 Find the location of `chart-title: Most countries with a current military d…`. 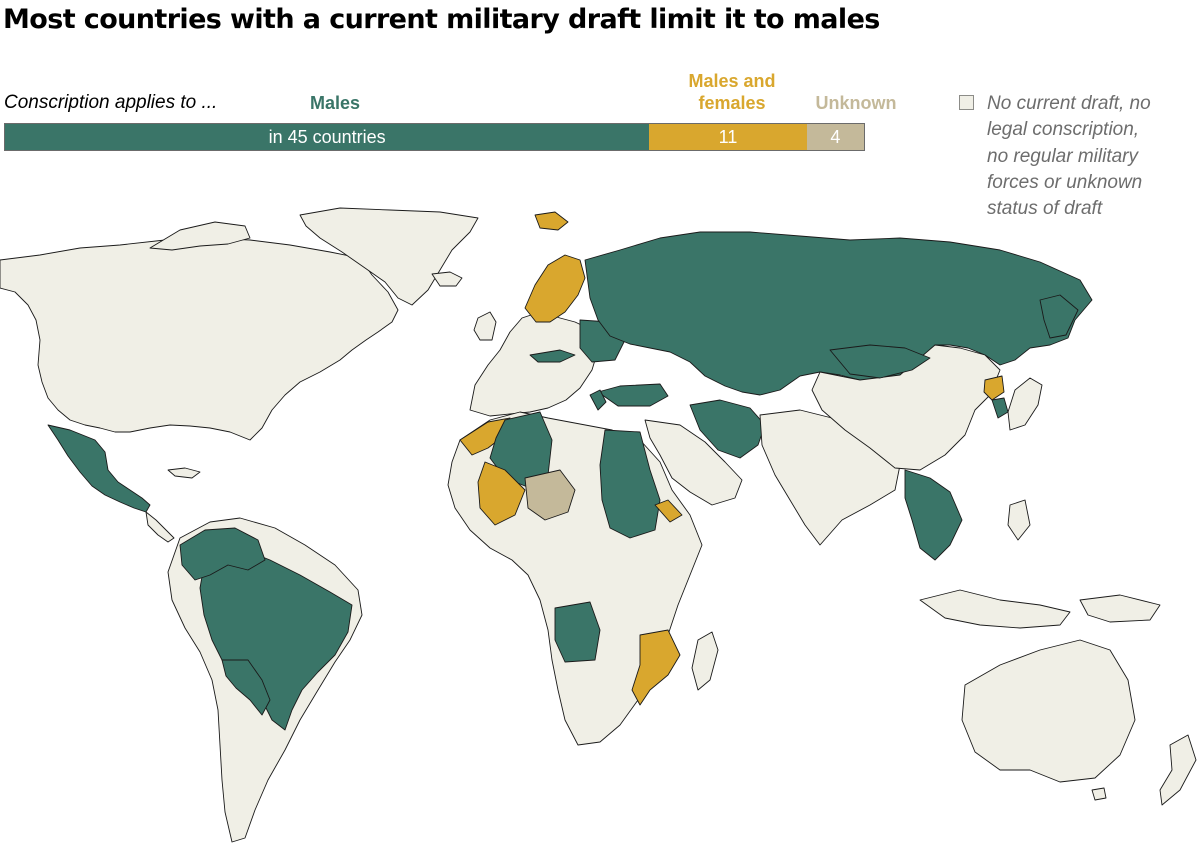

chart-title: Most countries with a current military d… is located at coordinates (441, 19).